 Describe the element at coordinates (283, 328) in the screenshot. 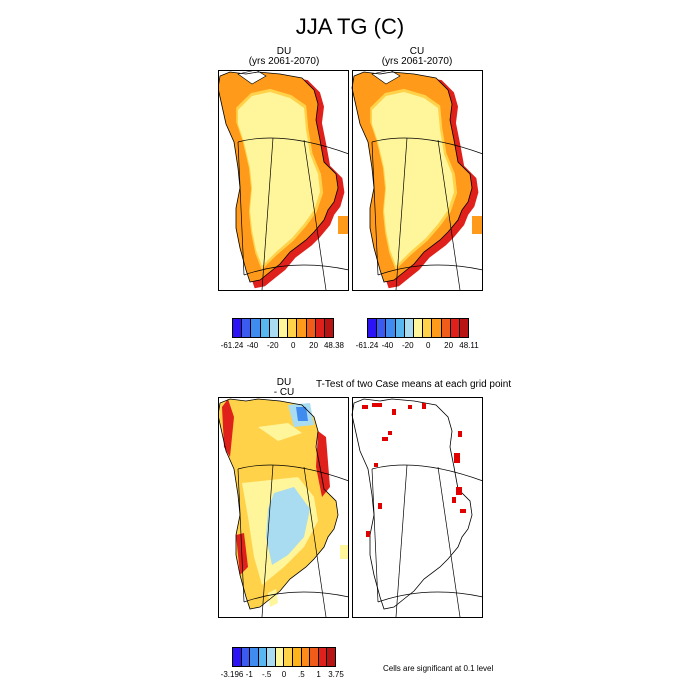

I see `colorbar-du-boxes` at that location.